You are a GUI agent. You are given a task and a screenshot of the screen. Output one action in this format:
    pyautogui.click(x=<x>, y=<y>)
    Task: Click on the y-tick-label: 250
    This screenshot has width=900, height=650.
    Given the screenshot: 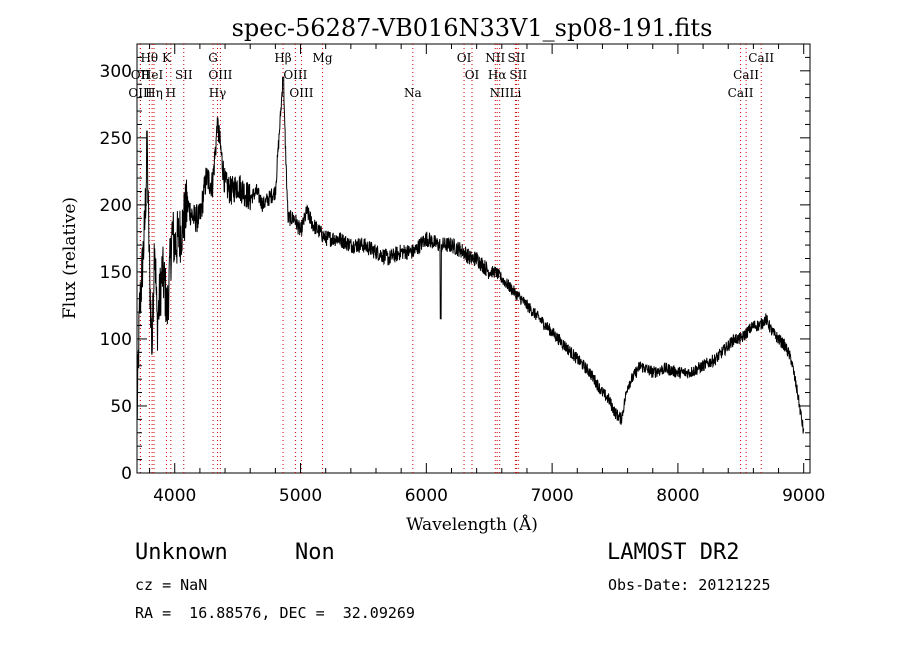 What is the action you would take?
    pyautogui.click(x=116, y=139)
    